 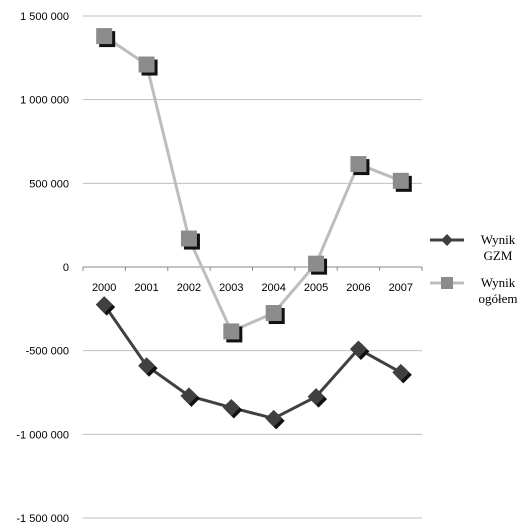 I want to click on x-tick-label: 2004, so click(x=273, y=288).